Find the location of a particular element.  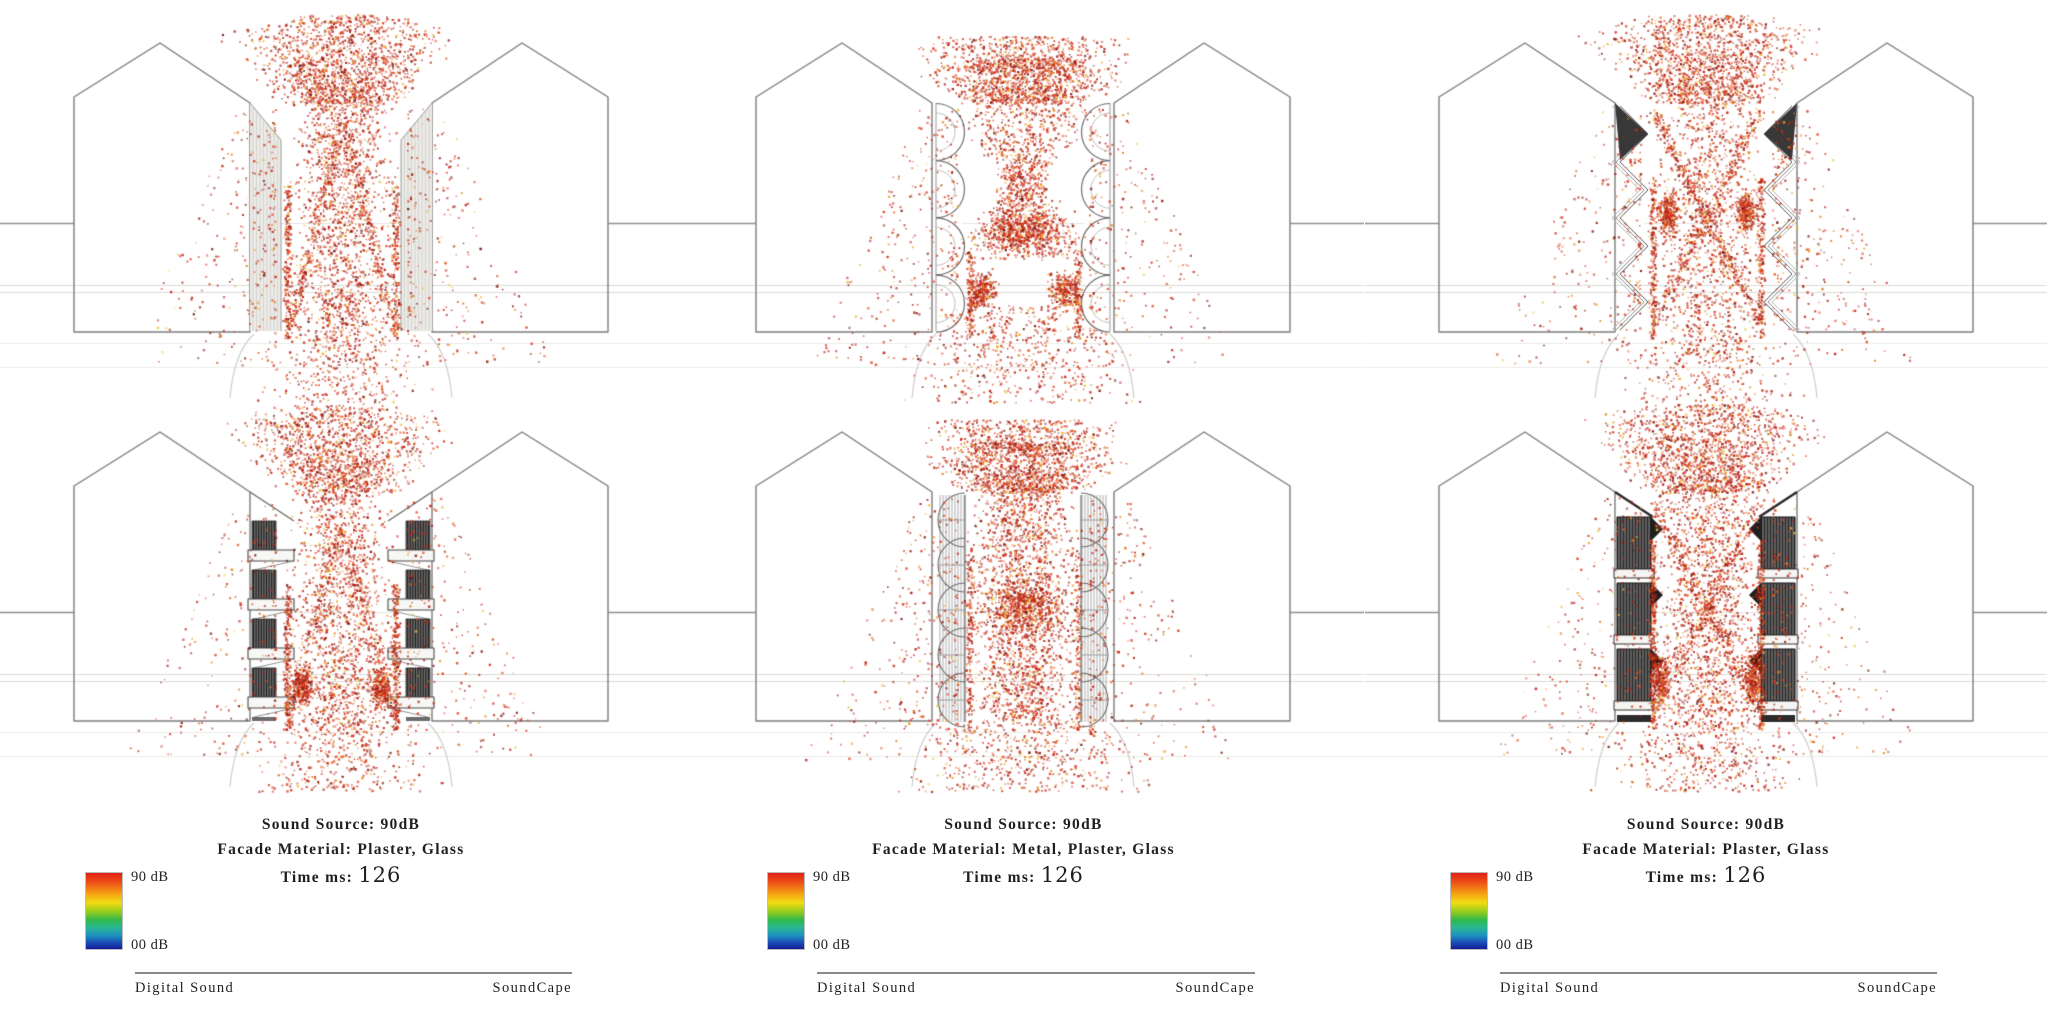

facade-material-label: Facade Material: Metal, Plaster, Glass is located at coordinates (1023, 849).